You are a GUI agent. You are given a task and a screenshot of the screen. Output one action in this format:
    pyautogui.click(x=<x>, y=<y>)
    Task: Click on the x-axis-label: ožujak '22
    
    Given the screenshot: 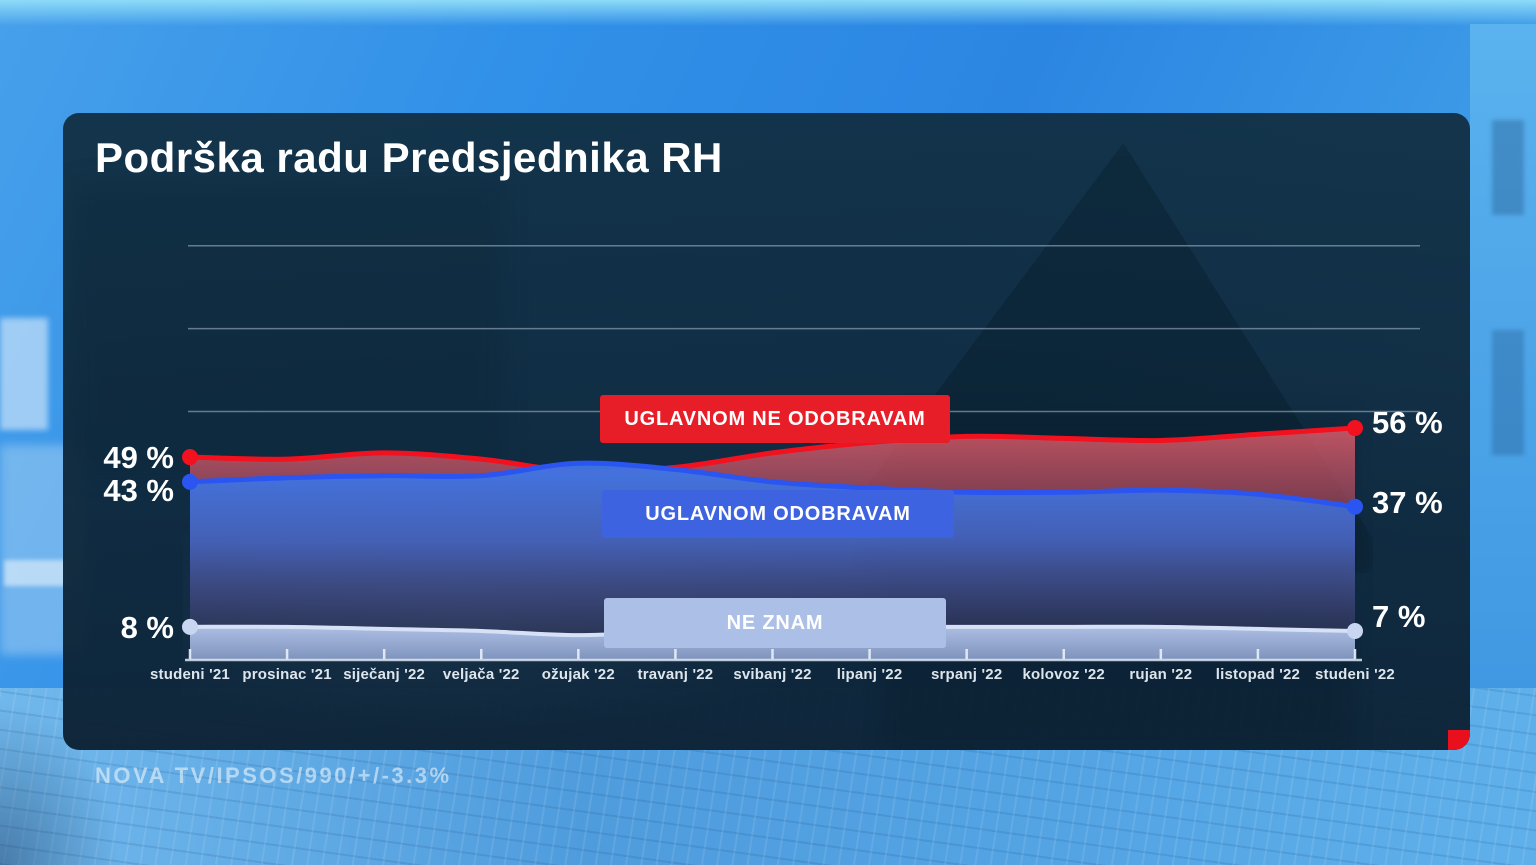 What is the action you would take?
    pyautogui.click(x=578, y=674)
    